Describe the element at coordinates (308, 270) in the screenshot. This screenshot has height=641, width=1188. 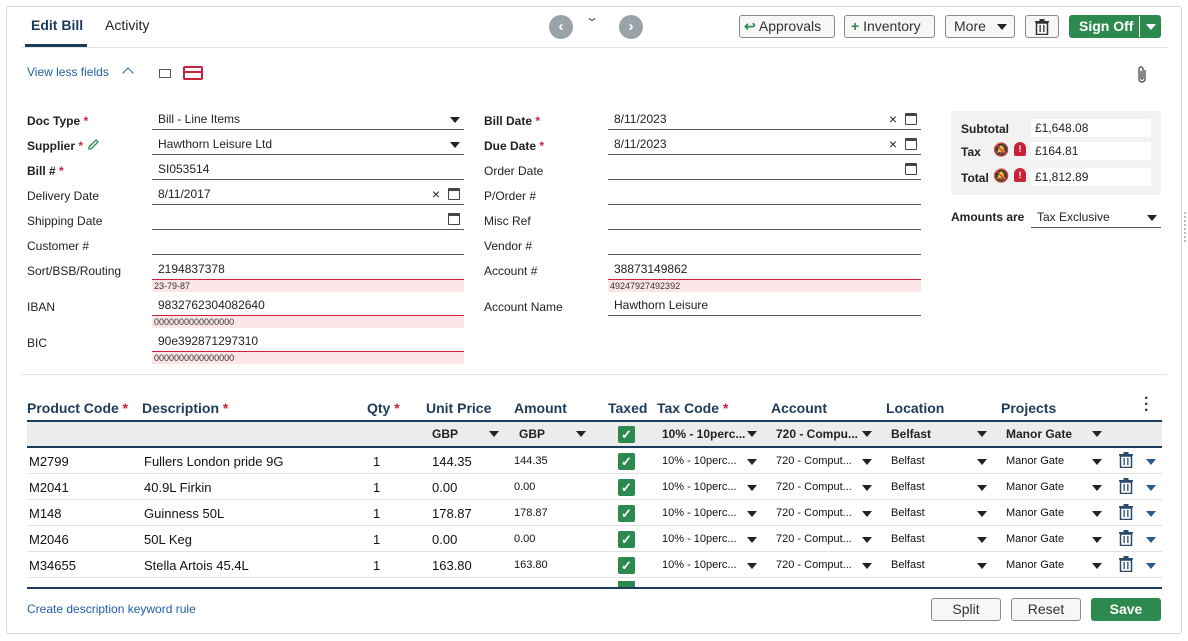
I see `sort-code-input: 2194837378` at that location.